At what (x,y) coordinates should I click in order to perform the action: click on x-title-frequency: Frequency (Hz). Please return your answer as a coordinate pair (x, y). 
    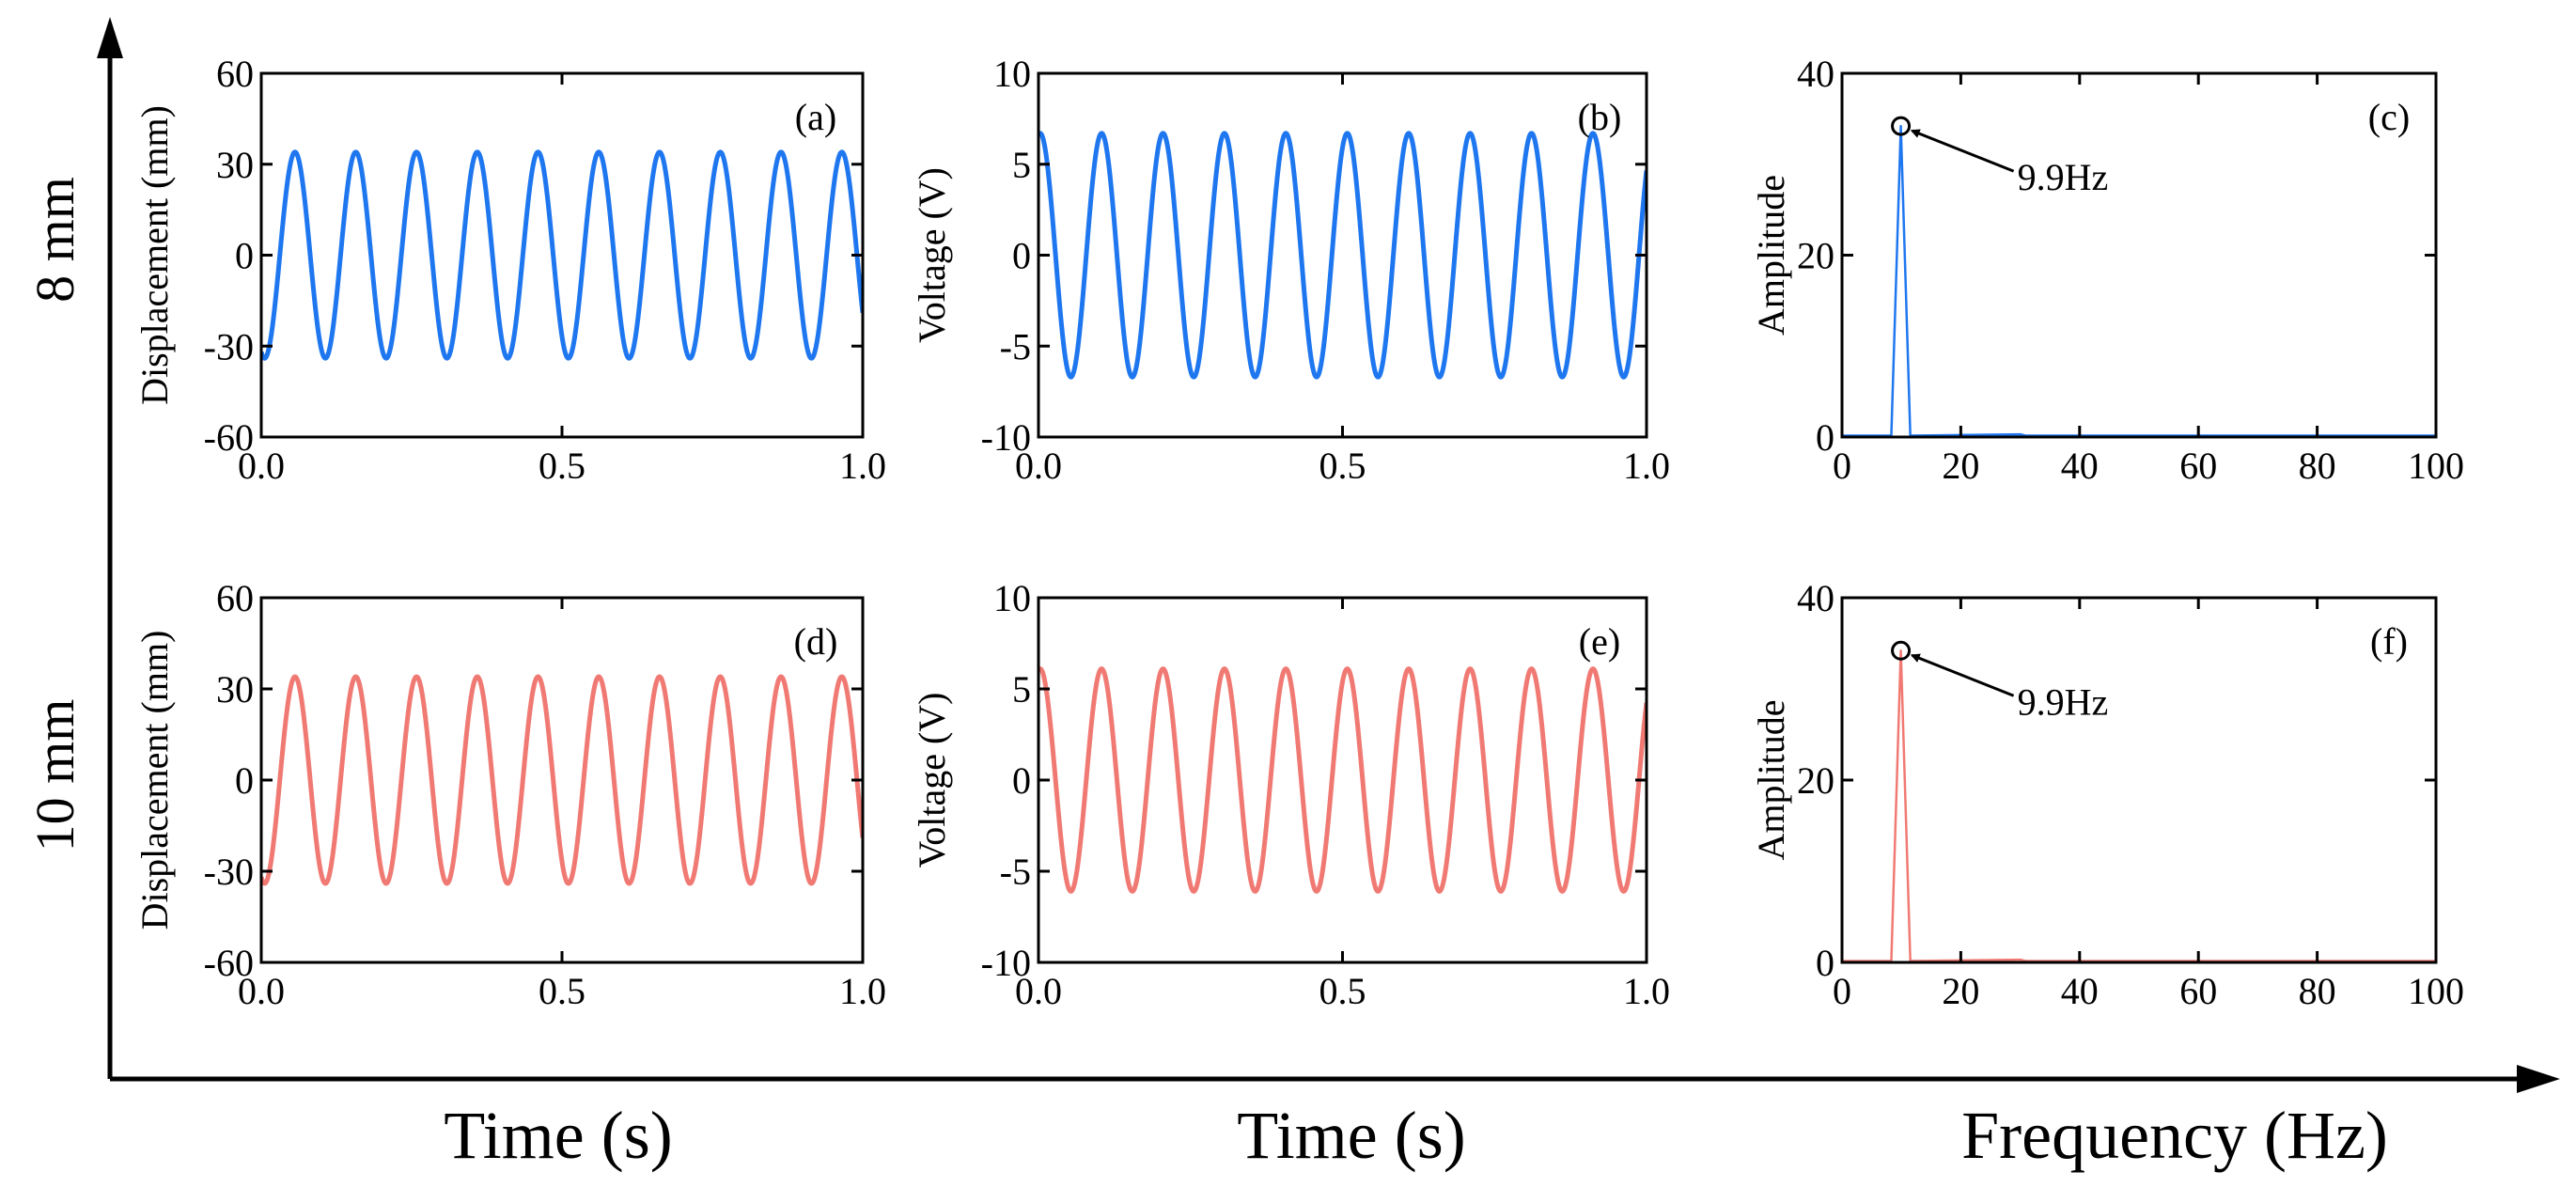
    Looking at the image, I should click on (2174, 1135).